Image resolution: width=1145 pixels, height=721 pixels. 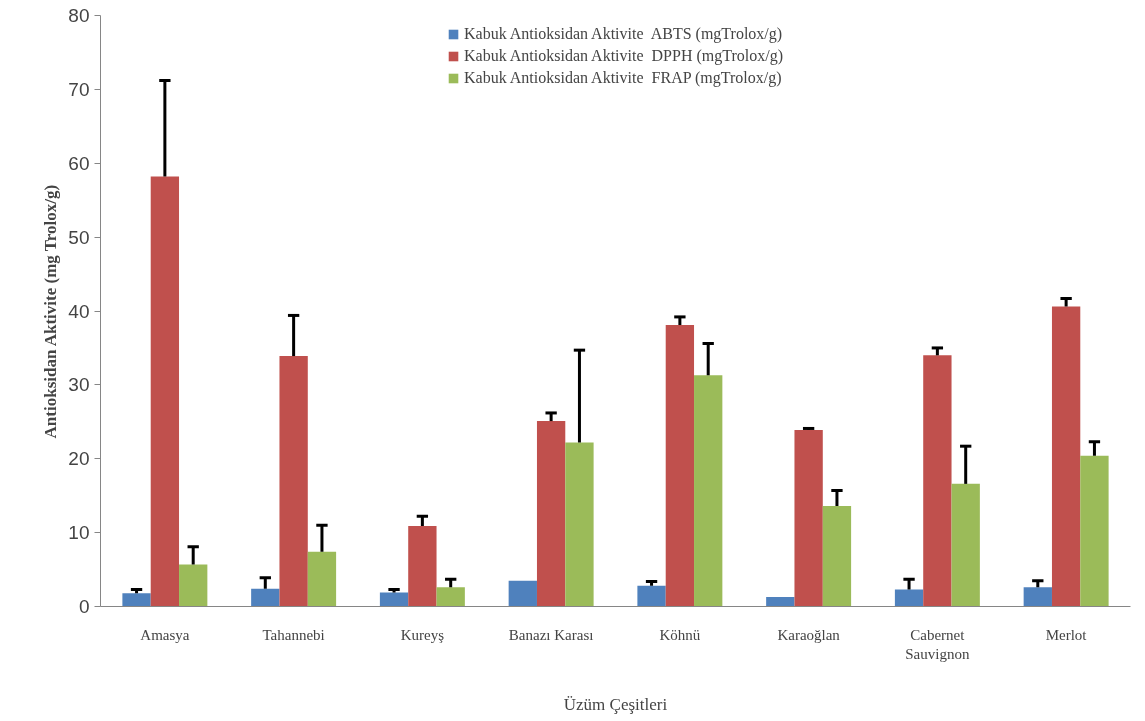 What do you see at coordinates (937, 644) in the screenshot?
I see `x-tick-label: Cabernet Sauvignon` at bounding box center [937, 644].